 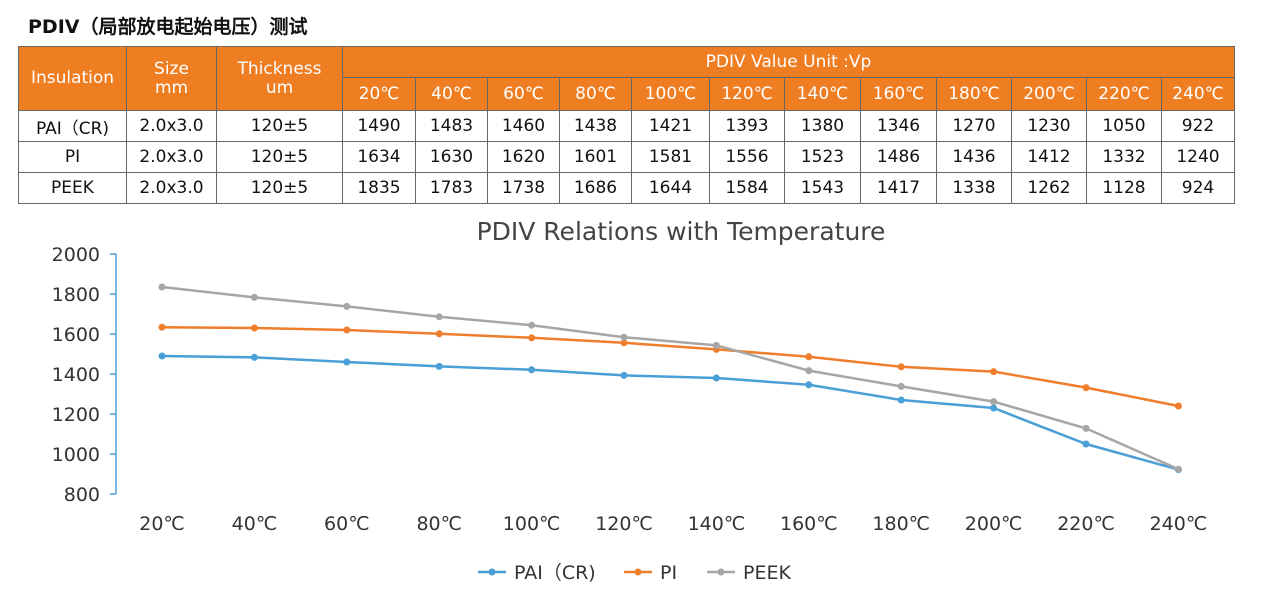 I want to click on x-tick-label: 60℃, so click(x=347, y=524).